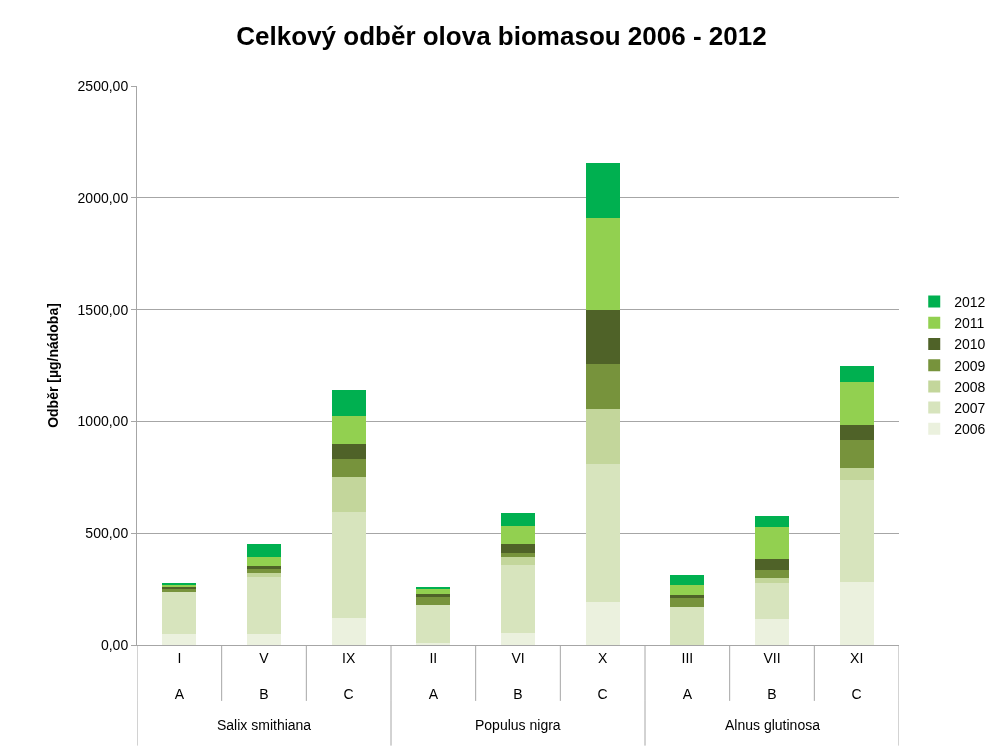 This screenshot has height=755, width=1003. I want to click on category-label: IX C, so click(349, 676).